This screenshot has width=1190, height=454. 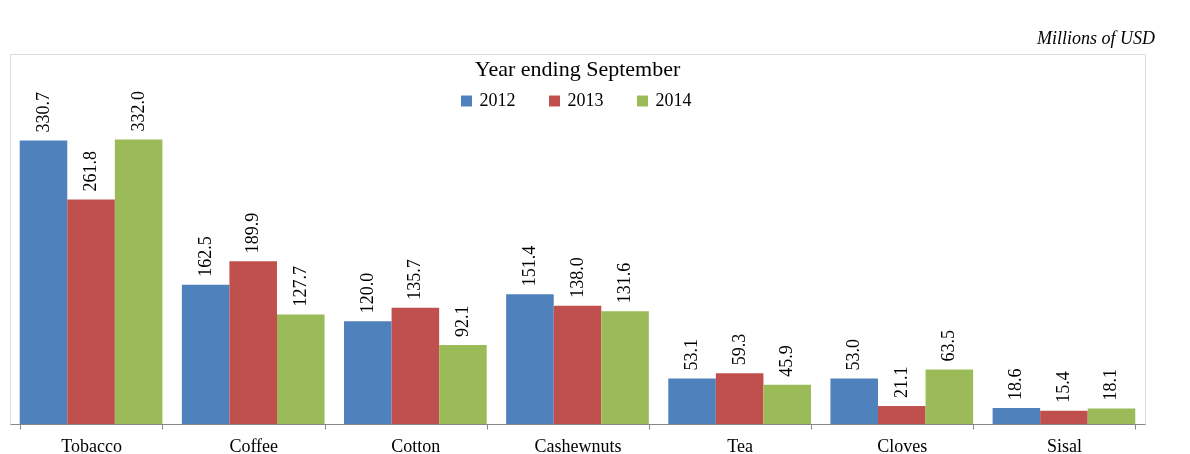 What do you see at coordinates (204, 256) in the screenshot?
I see `data-label: 162.5` at bounding box center [204, 256].